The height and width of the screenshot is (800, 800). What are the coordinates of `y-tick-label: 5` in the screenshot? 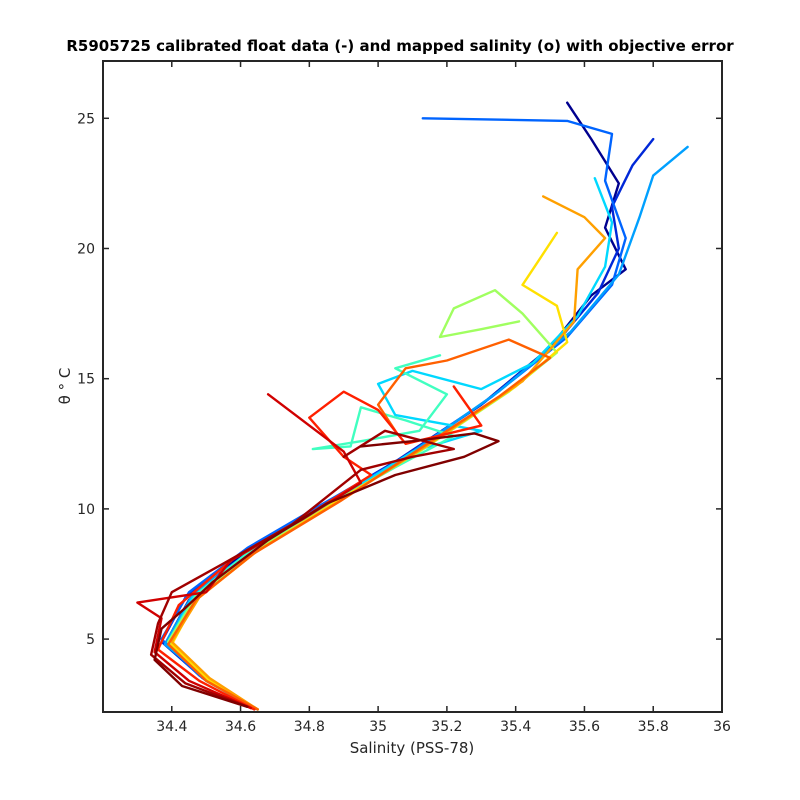 It's located at (90, 640).